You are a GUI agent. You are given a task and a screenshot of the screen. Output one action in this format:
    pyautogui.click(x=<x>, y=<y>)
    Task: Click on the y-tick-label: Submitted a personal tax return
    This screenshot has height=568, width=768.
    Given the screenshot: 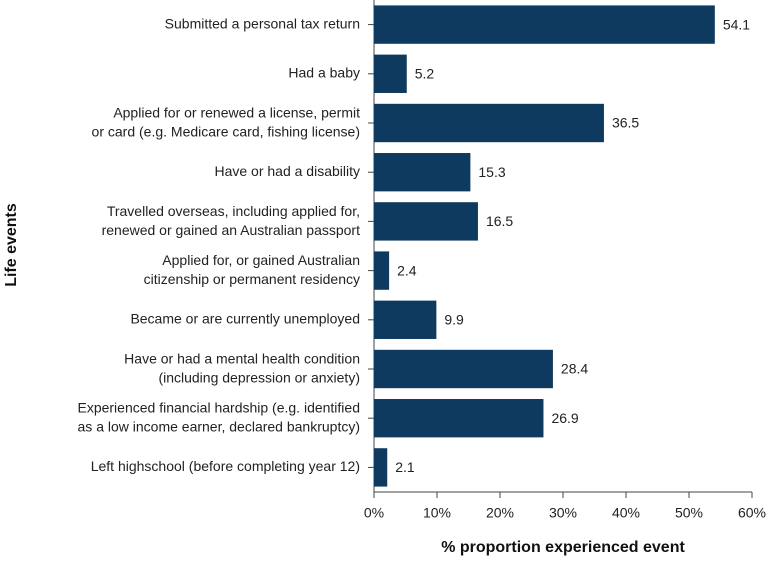 What is the action you would take?
    pyautogui.click(x=262, y=23)
    